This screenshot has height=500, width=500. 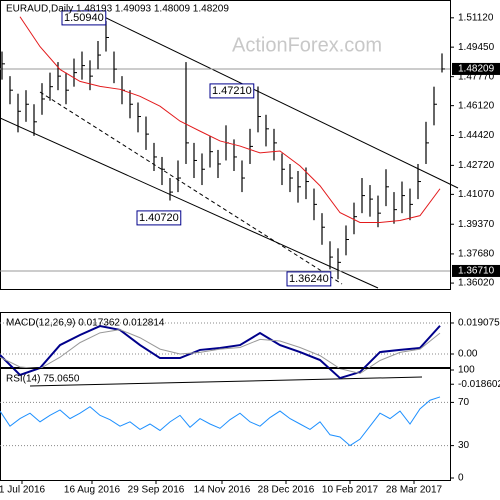 I want to click on y-tick-label: 1.44420, so click(x=476, y=135).